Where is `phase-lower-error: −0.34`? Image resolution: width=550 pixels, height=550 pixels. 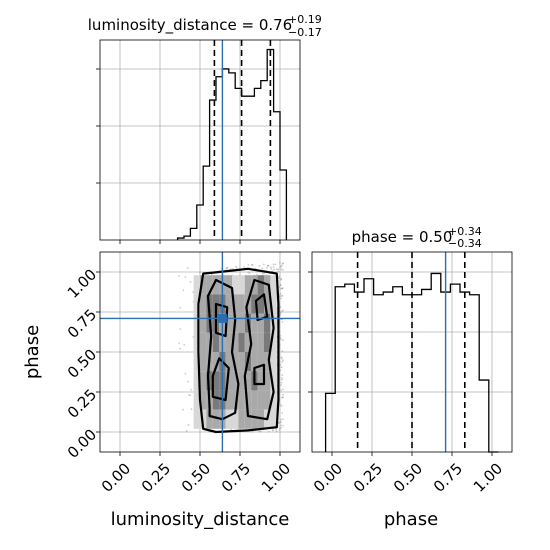
phase-lower-error: −0.34 is located at coordinates (465, 243).